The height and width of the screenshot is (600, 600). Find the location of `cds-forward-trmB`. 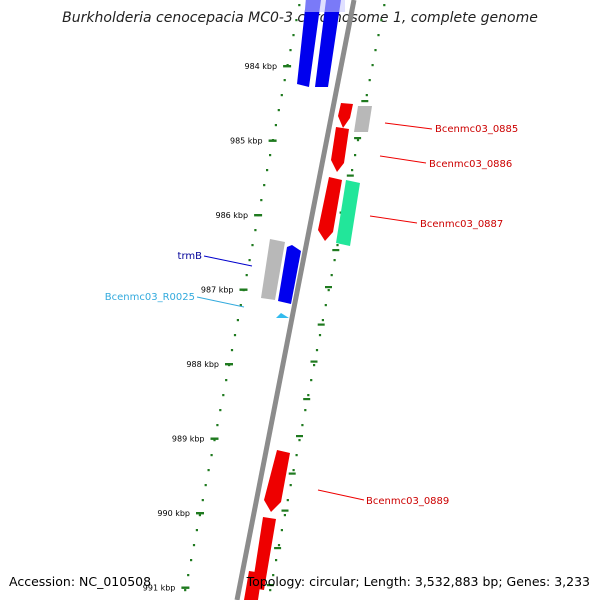

cds-forward-trmB is located at coordinates (289, 274).